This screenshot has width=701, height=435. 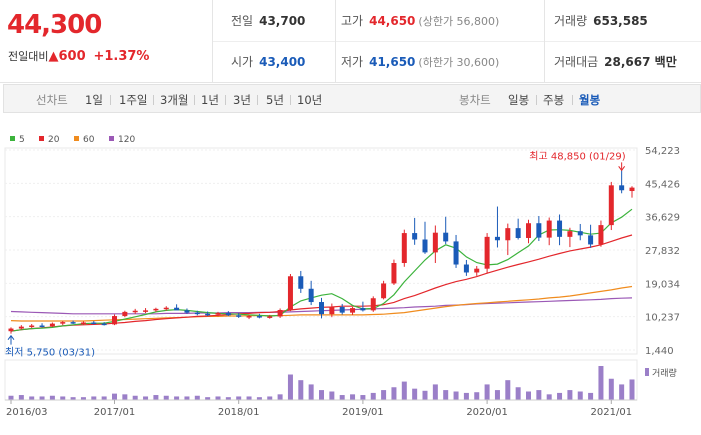 I want to click on x-tick-label: 2016/03, so click(x=27, y=412).